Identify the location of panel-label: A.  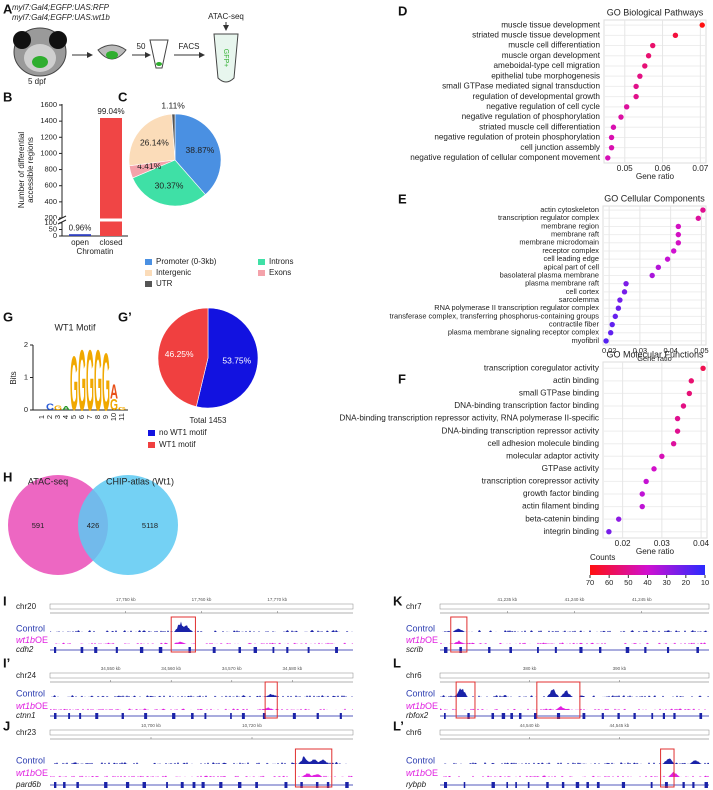
(8, 8).